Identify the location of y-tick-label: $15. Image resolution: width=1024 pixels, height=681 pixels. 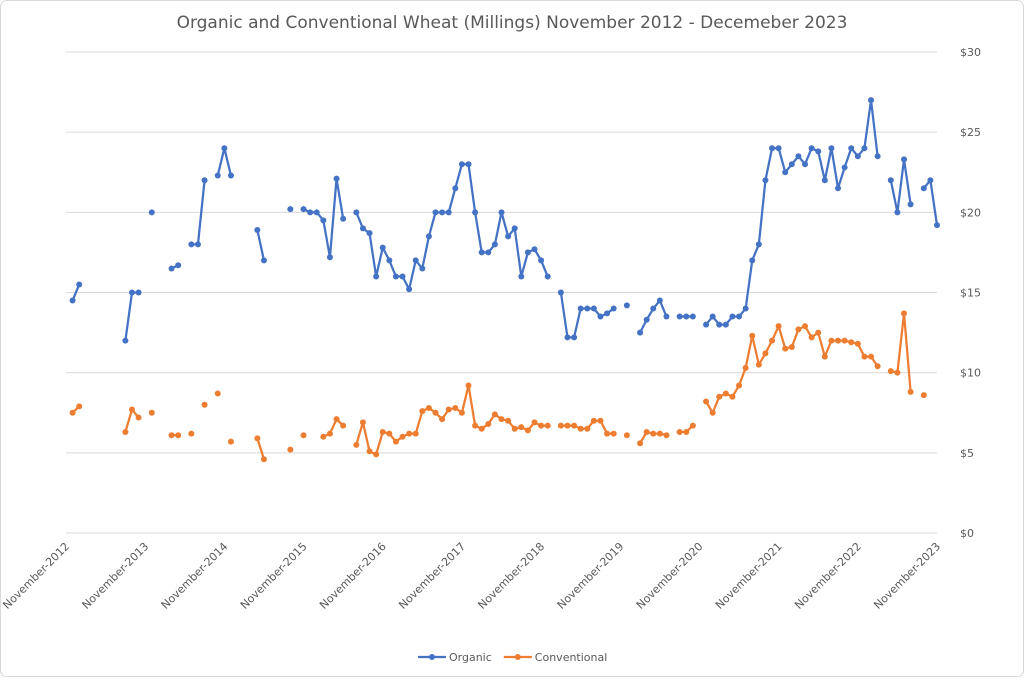
(970, 293).